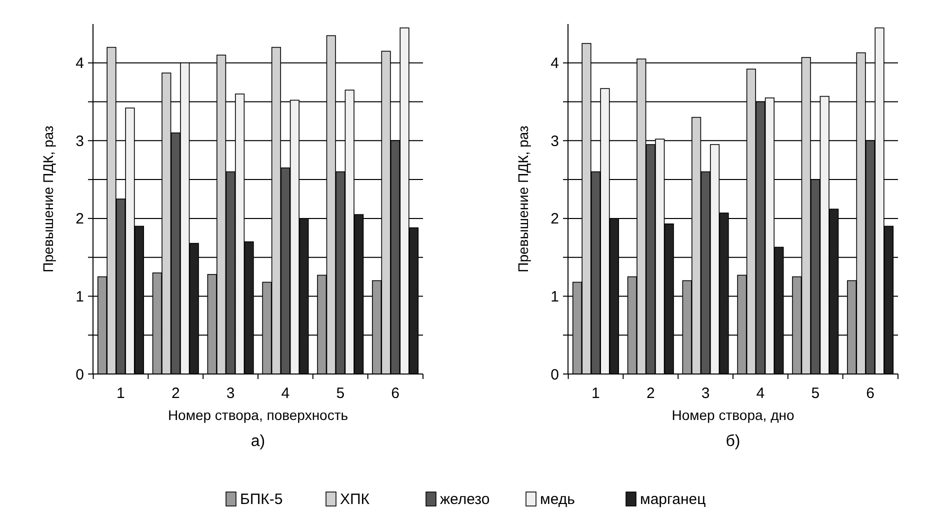  What do you see at coordinates (558, 499) in the screenshot?
I see `legend-label: медь` at bounding box center [558, 499].